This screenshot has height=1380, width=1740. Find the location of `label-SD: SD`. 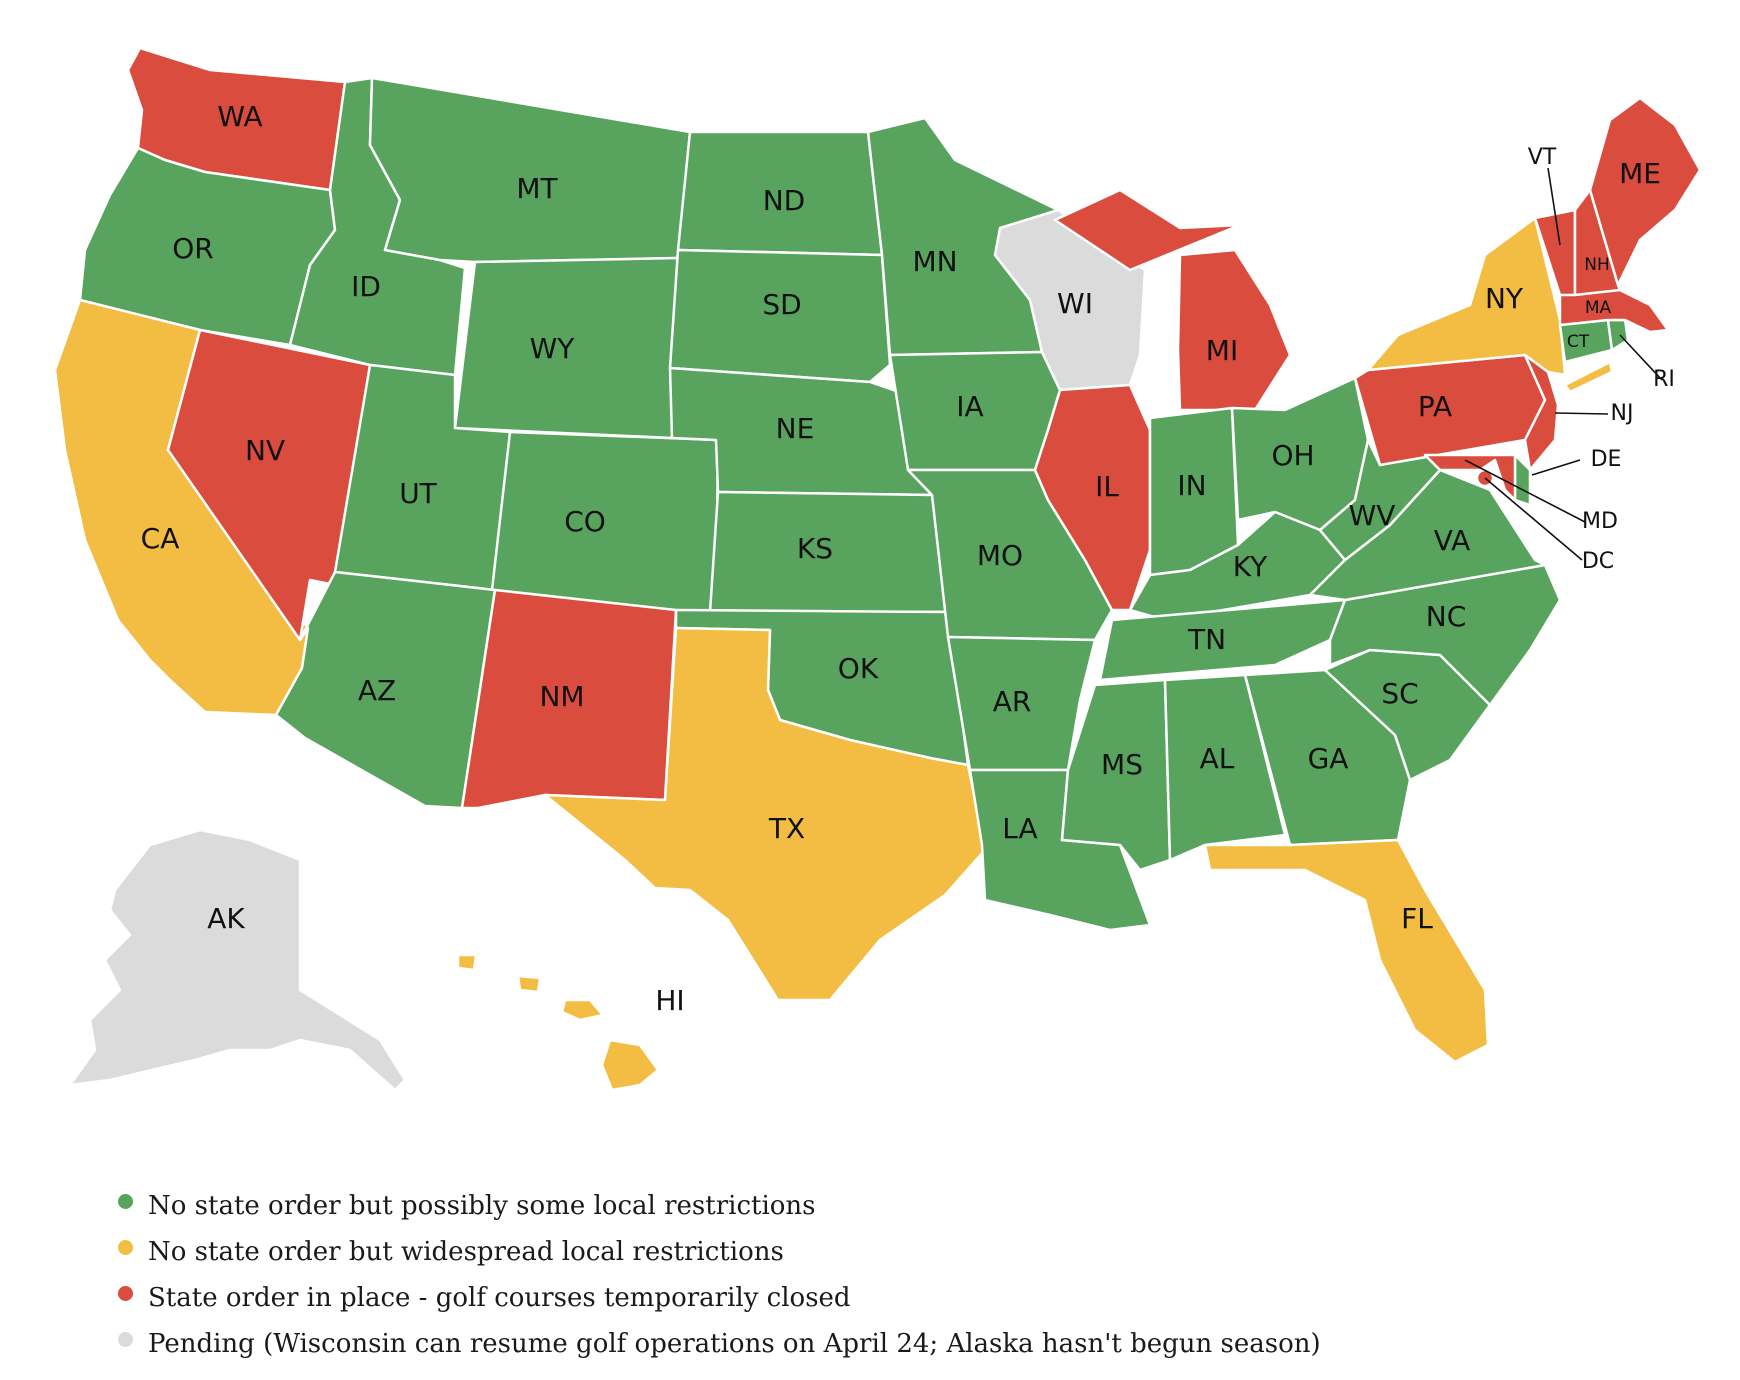

label-SD: SD is located at coordinates (781, 304).